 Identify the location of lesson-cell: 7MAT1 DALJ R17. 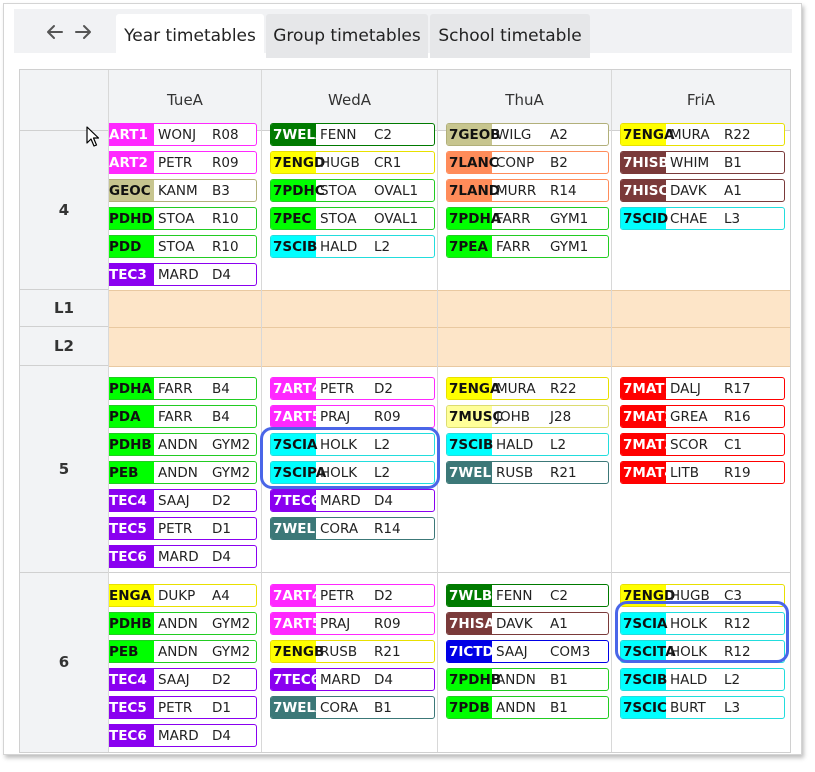
(702, 388).